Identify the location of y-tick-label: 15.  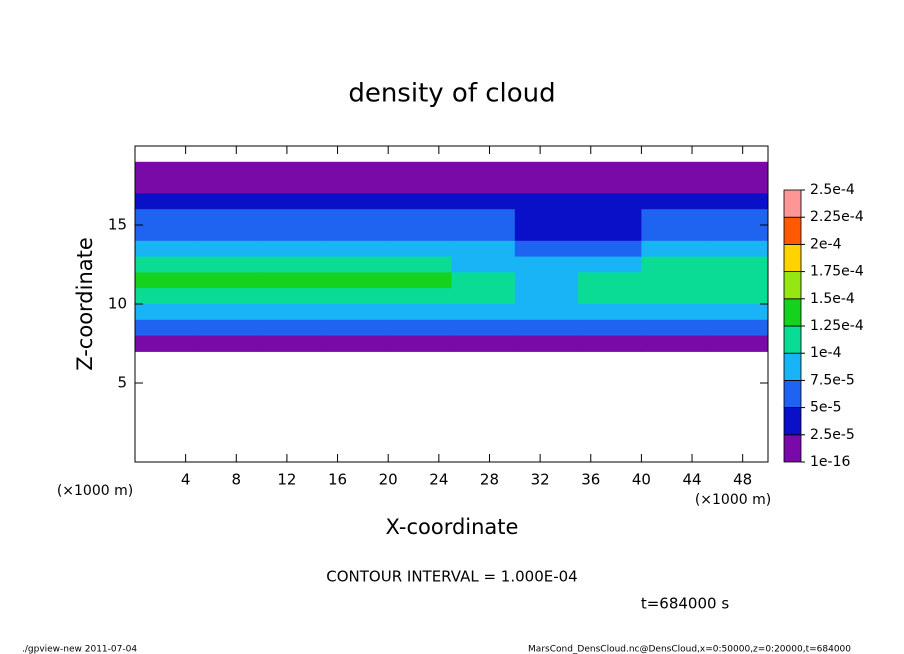
(117, 225).